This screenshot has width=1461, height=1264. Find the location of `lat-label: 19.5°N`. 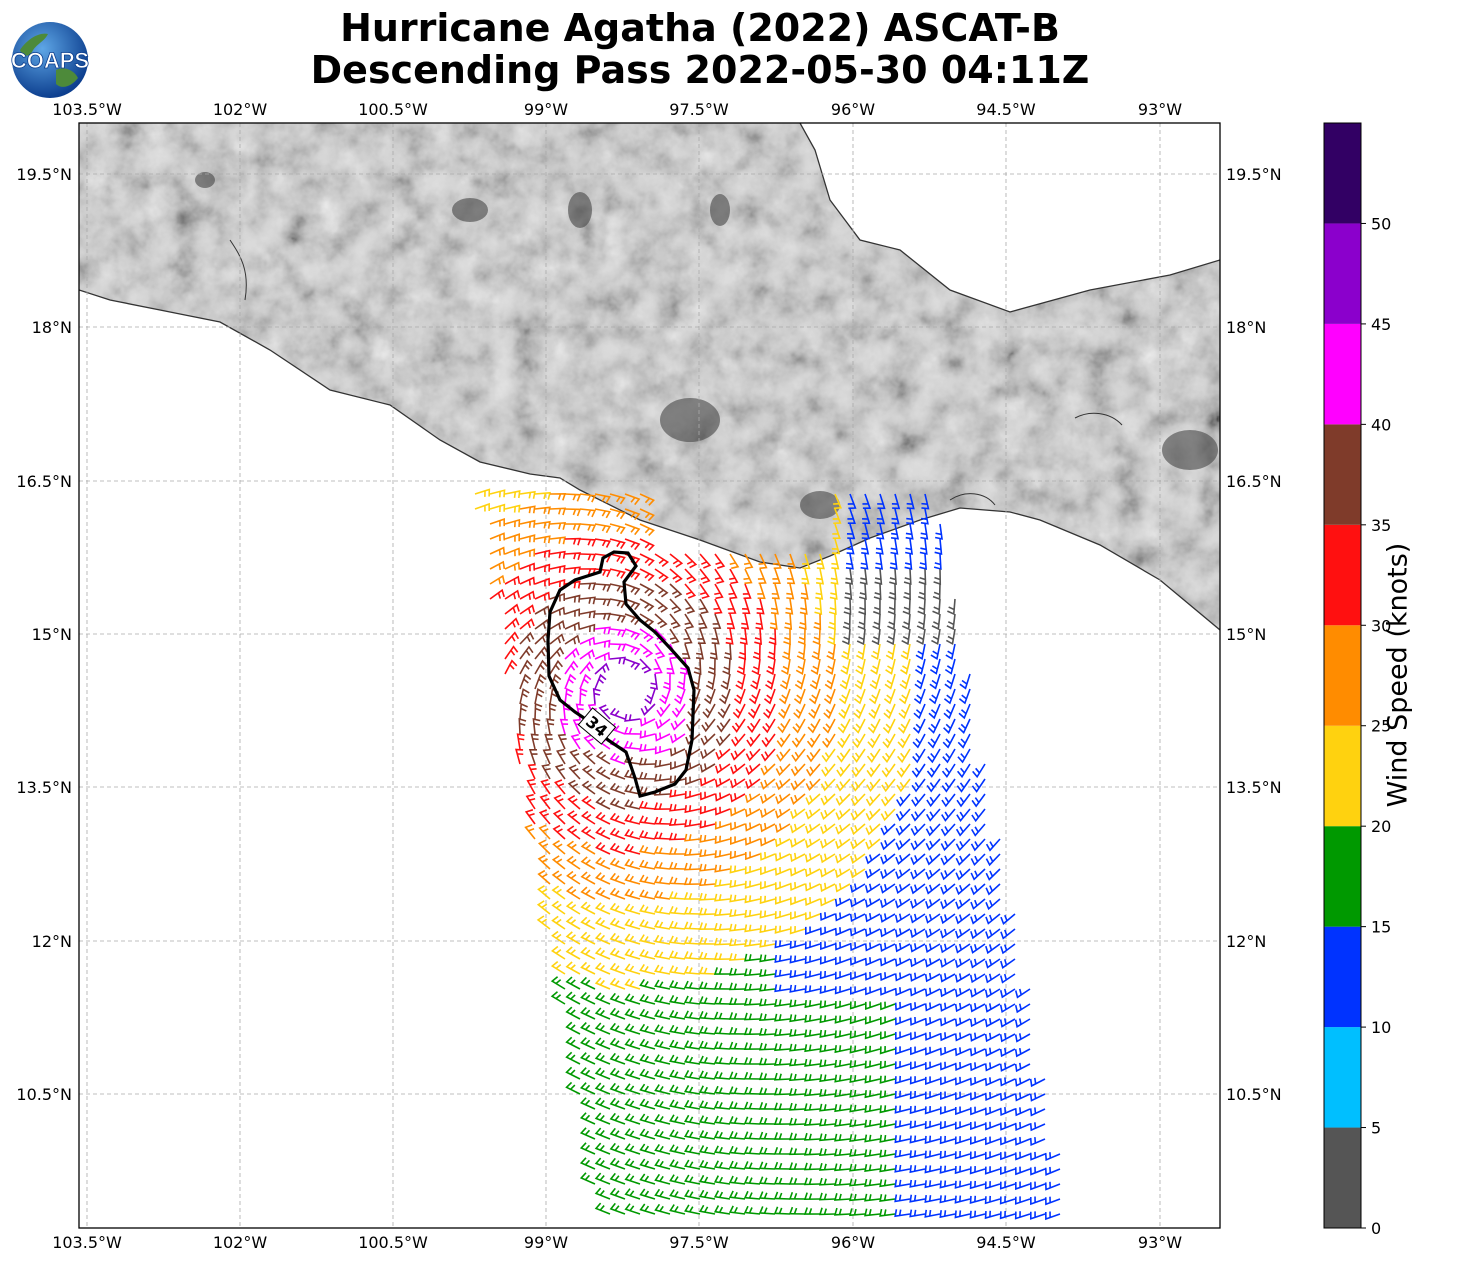

lat-label: 19.5°N is located at coordinates (44, 174).